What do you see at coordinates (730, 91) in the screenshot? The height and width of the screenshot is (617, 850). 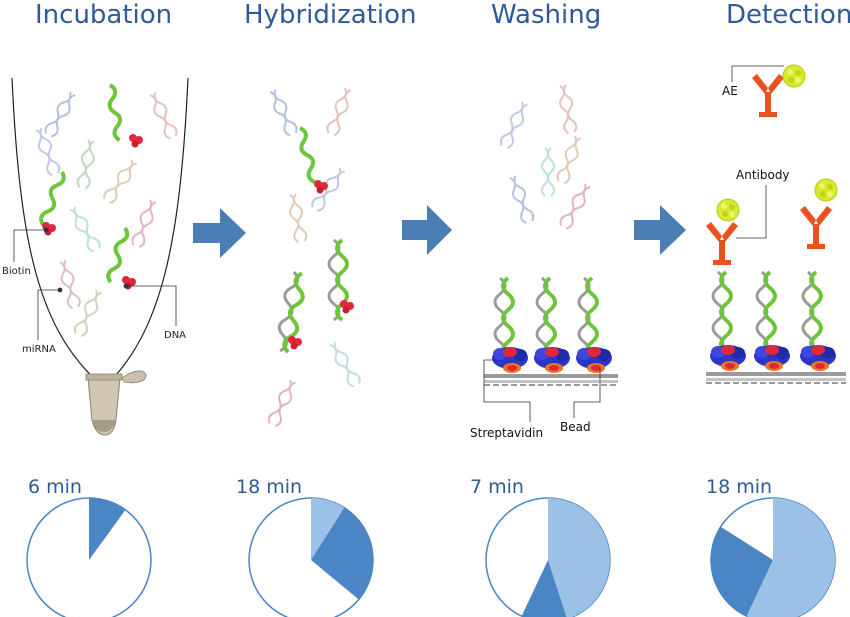 I see `label-ae: AE` at bounding box center [730, 91].